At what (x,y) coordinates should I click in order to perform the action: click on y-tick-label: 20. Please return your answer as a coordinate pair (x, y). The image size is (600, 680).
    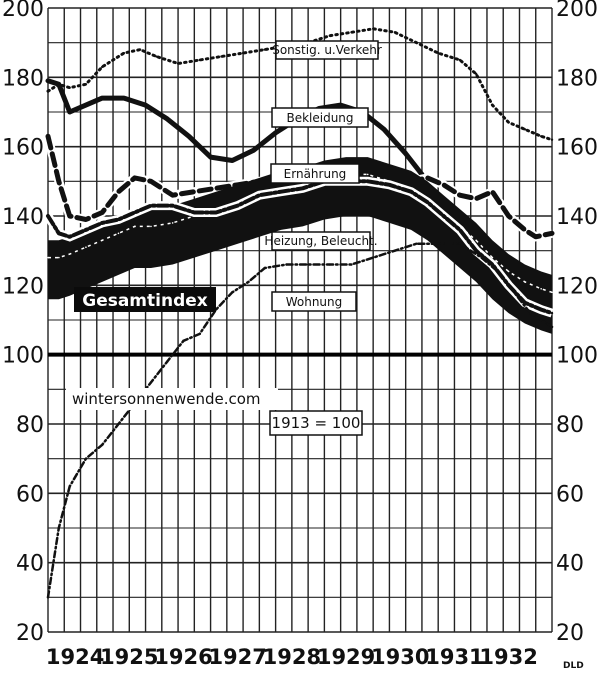
    Looking at the image, I should click on (30, 633).